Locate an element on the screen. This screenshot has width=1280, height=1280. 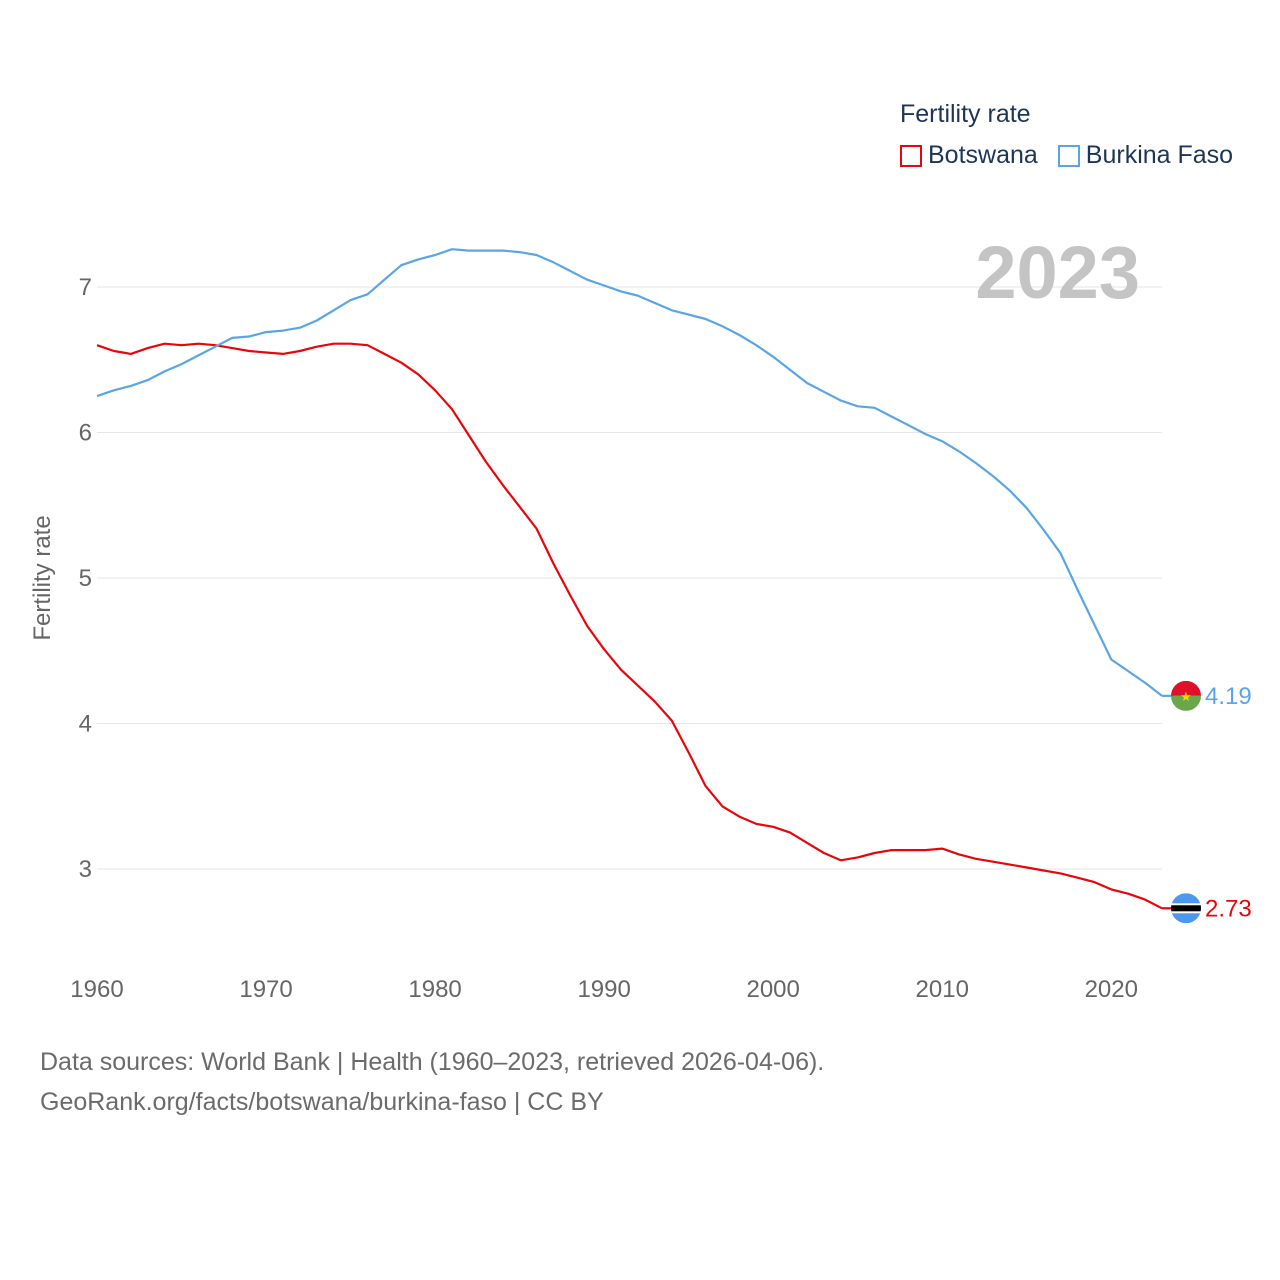
x-tick-label: 1990 is located at coordinates (603, 989).